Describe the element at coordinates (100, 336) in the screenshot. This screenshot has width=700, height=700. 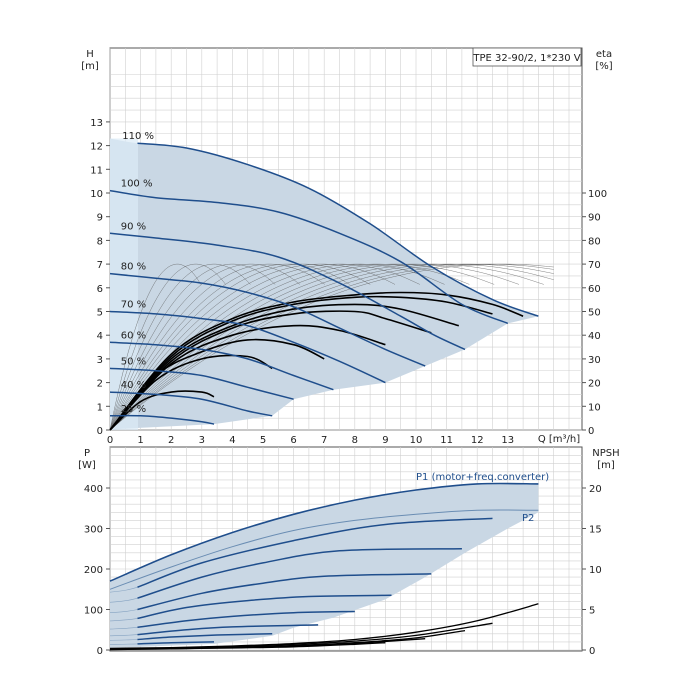
I see `head-tick-label: 4` at that location.